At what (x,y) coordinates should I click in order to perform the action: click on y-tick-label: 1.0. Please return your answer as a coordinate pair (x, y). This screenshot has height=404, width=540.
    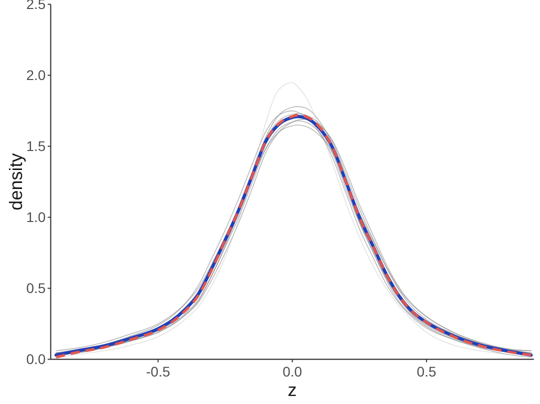
    Looking at the image, I should click on (36, 217).